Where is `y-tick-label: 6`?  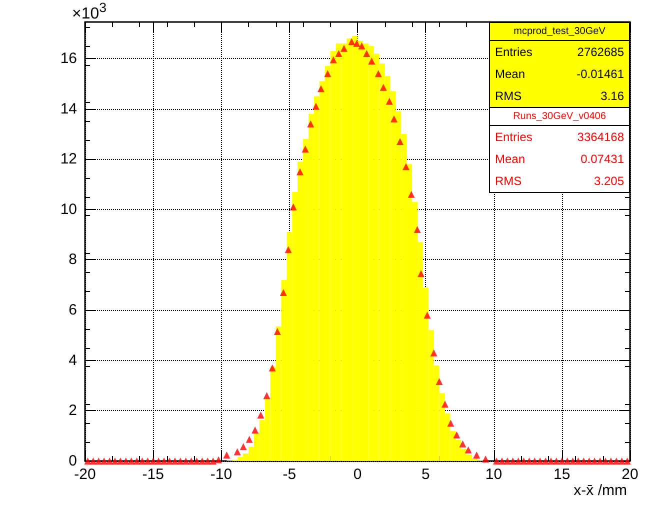 y-tick-label: 6 is located at coordinates (72, 310).